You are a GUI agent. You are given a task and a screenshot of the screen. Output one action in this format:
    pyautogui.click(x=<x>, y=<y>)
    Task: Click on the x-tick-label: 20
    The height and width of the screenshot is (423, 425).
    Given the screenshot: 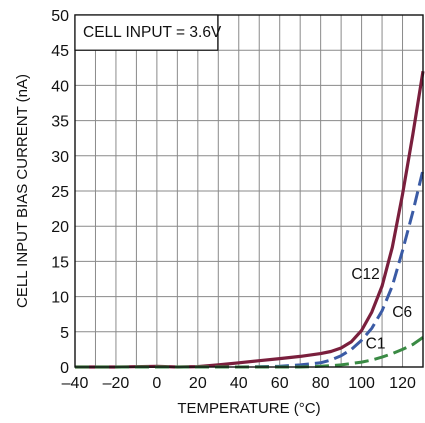 What is the action you would take?
    pyautogui.click(x=198, y=383)
    